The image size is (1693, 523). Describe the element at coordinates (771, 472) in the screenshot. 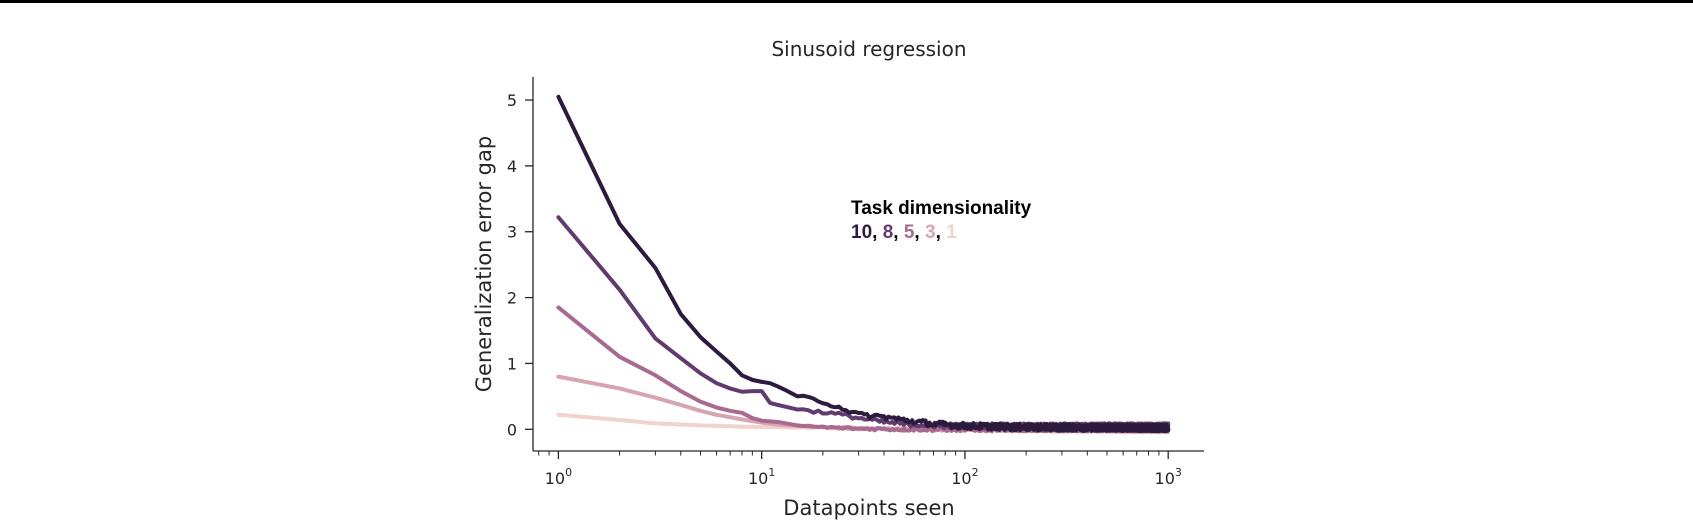

I see `x-tick-exponent: 1` at that location.